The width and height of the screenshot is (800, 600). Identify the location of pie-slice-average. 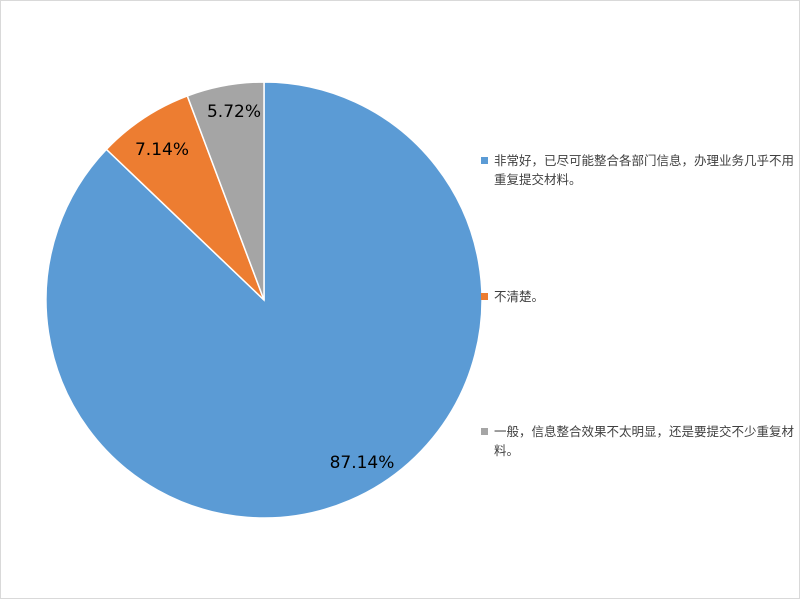
(225, 191).